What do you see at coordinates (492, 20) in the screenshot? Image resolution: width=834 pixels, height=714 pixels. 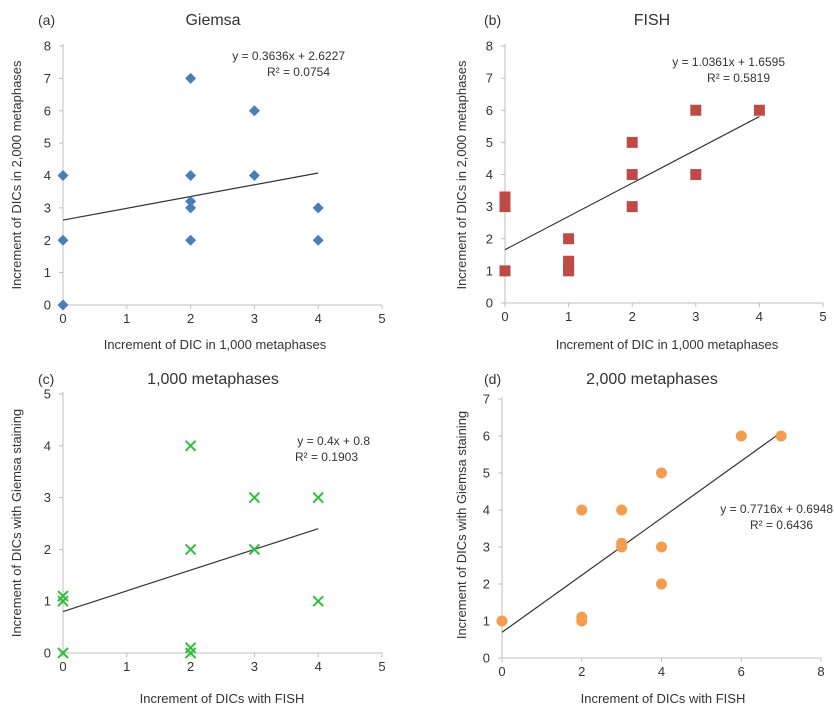 I see `panel-id: (b)` at bounding box center [492, 20].